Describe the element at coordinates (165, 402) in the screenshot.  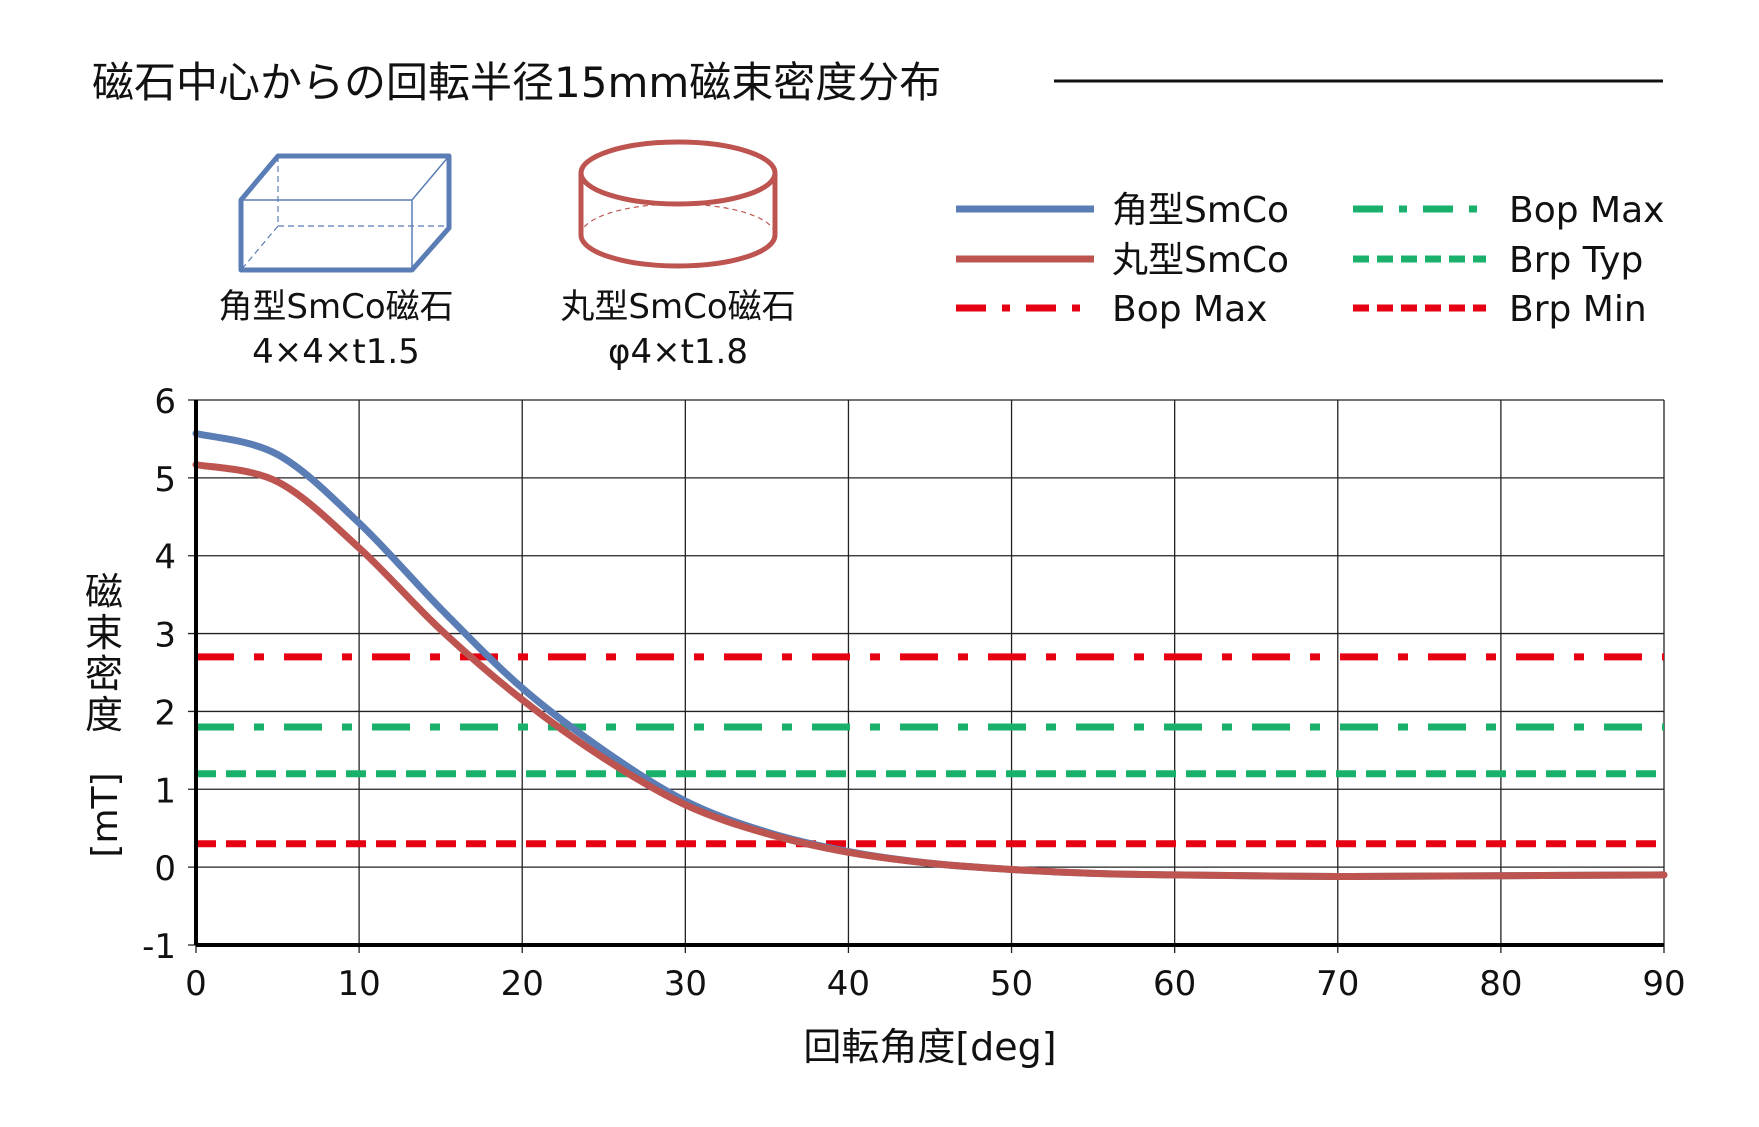
I see `y-tick-label: 6` at that location.